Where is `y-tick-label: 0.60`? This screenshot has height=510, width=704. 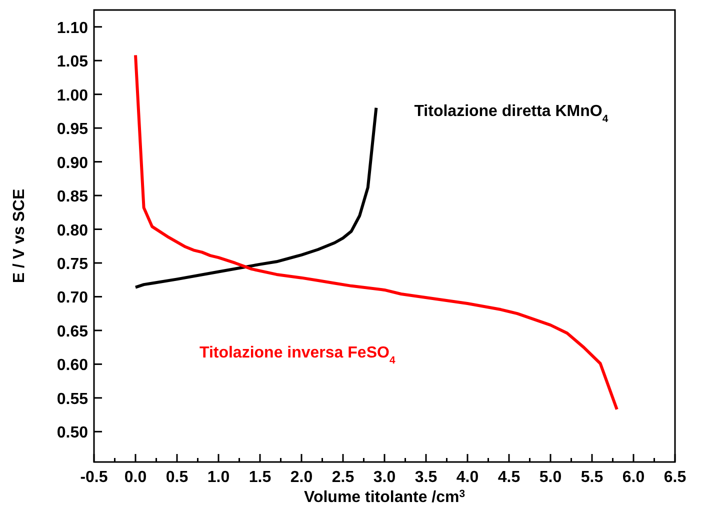 y-tick-label: 0.60 is located at coordinates (72, 365).